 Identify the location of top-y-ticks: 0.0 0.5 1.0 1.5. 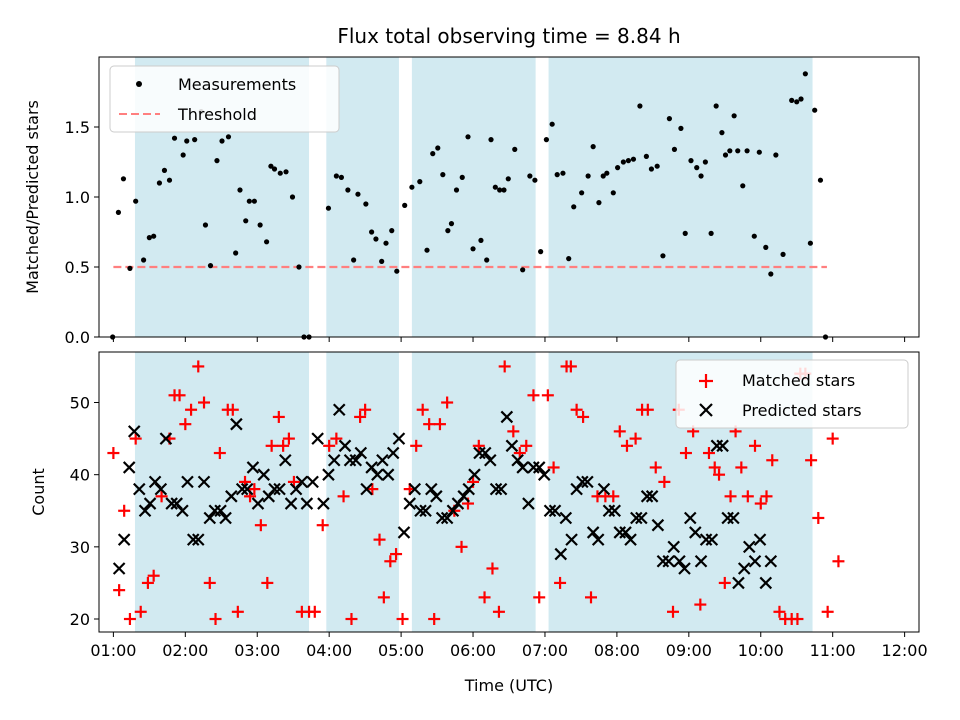
(82, 232).